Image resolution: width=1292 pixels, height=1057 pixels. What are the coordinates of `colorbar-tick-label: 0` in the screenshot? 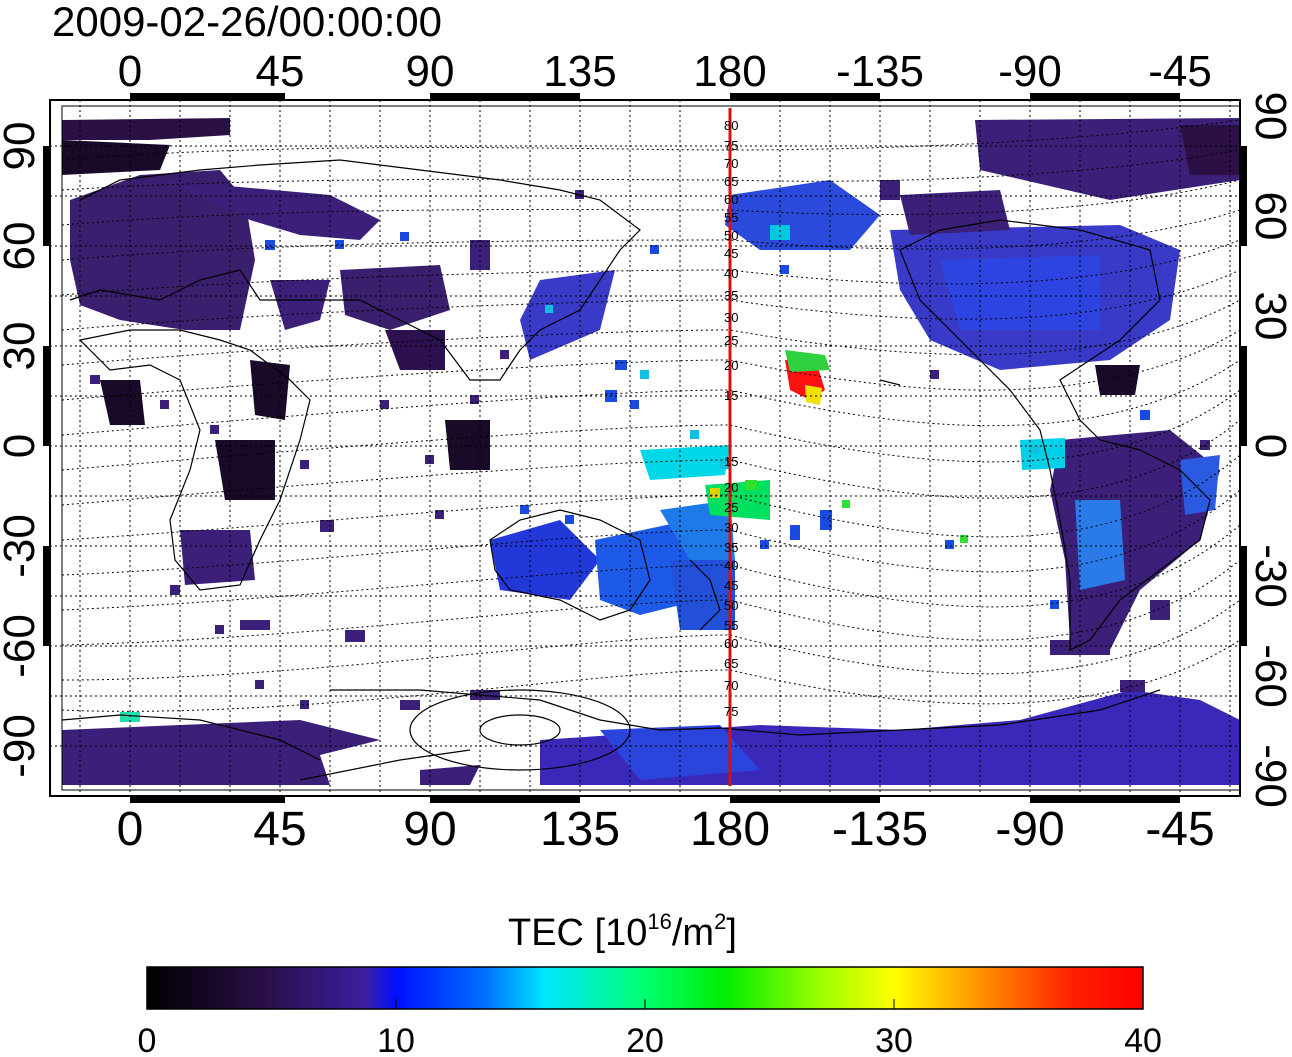 It's located at (147, 1039).